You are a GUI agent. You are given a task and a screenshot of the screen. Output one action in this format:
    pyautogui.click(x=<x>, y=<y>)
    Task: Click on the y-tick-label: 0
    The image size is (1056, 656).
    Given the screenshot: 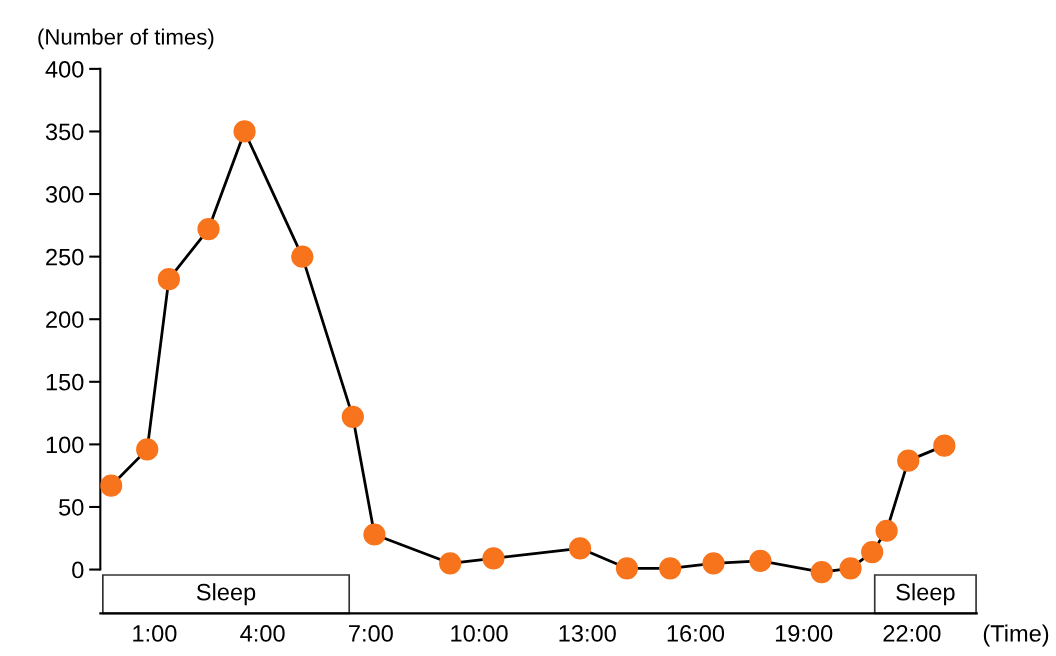 What is the action you would take?
    pyautogui.click(x=78, y=570)
    